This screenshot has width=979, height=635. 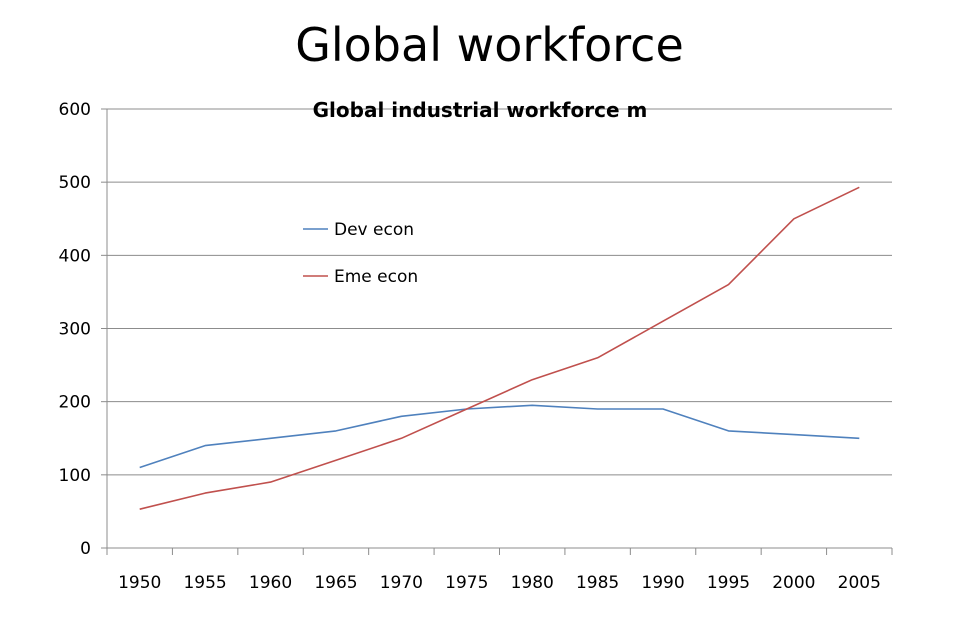 What do you see at coordinates (480, 110) in the screenshot?
I see `chart-title: Global industrial workforce m` at bounding box center [480, 110].